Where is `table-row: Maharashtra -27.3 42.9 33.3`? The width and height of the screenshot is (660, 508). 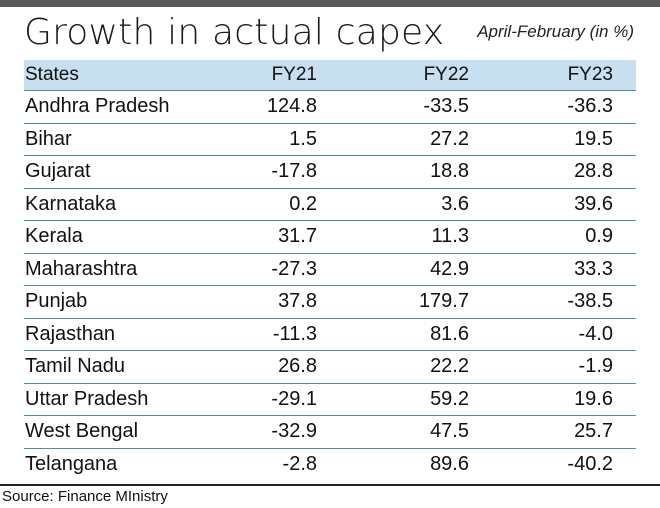 table-row: Maharashtra -27.3 42.9 33.3 is located at coordinates (330, 270).